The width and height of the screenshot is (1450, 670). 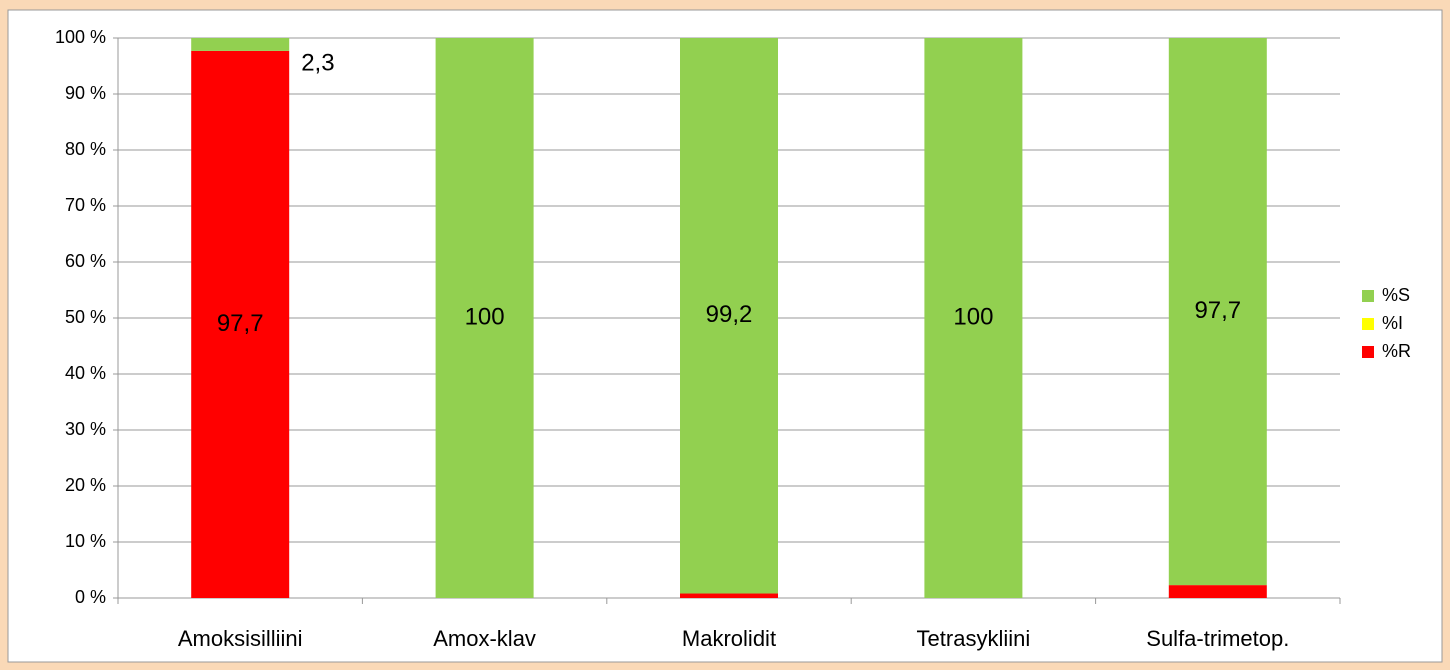 What do you see at coordinates (729, 638) in the screenshot?
I see `x-tick-label: Makrolidit` at bounding box center [729, 638].